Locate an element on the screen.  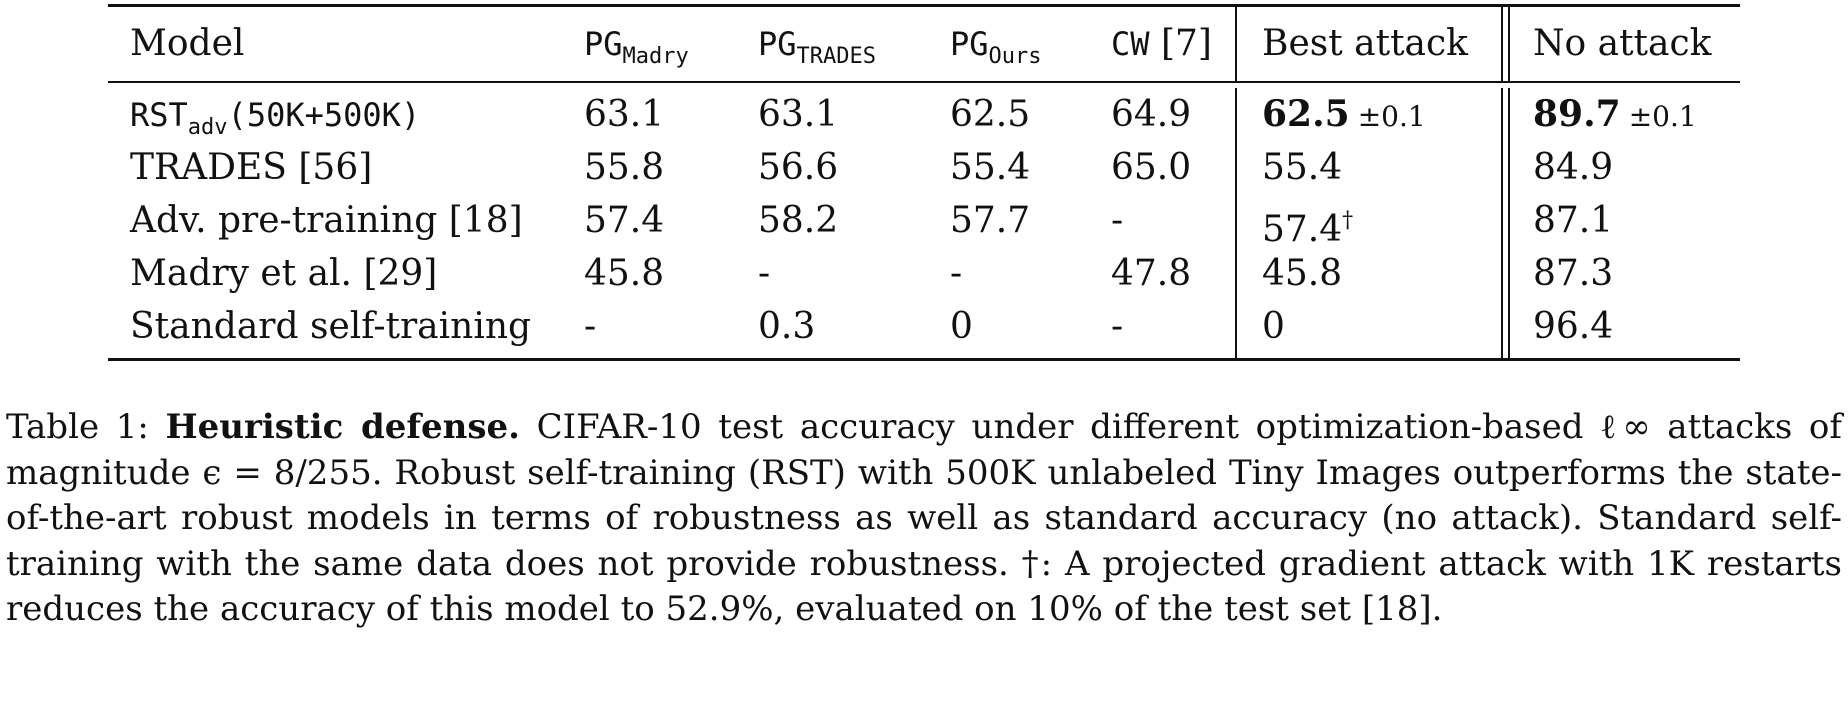
row-pg-ours: 0 is located at coordinates (961, 326).